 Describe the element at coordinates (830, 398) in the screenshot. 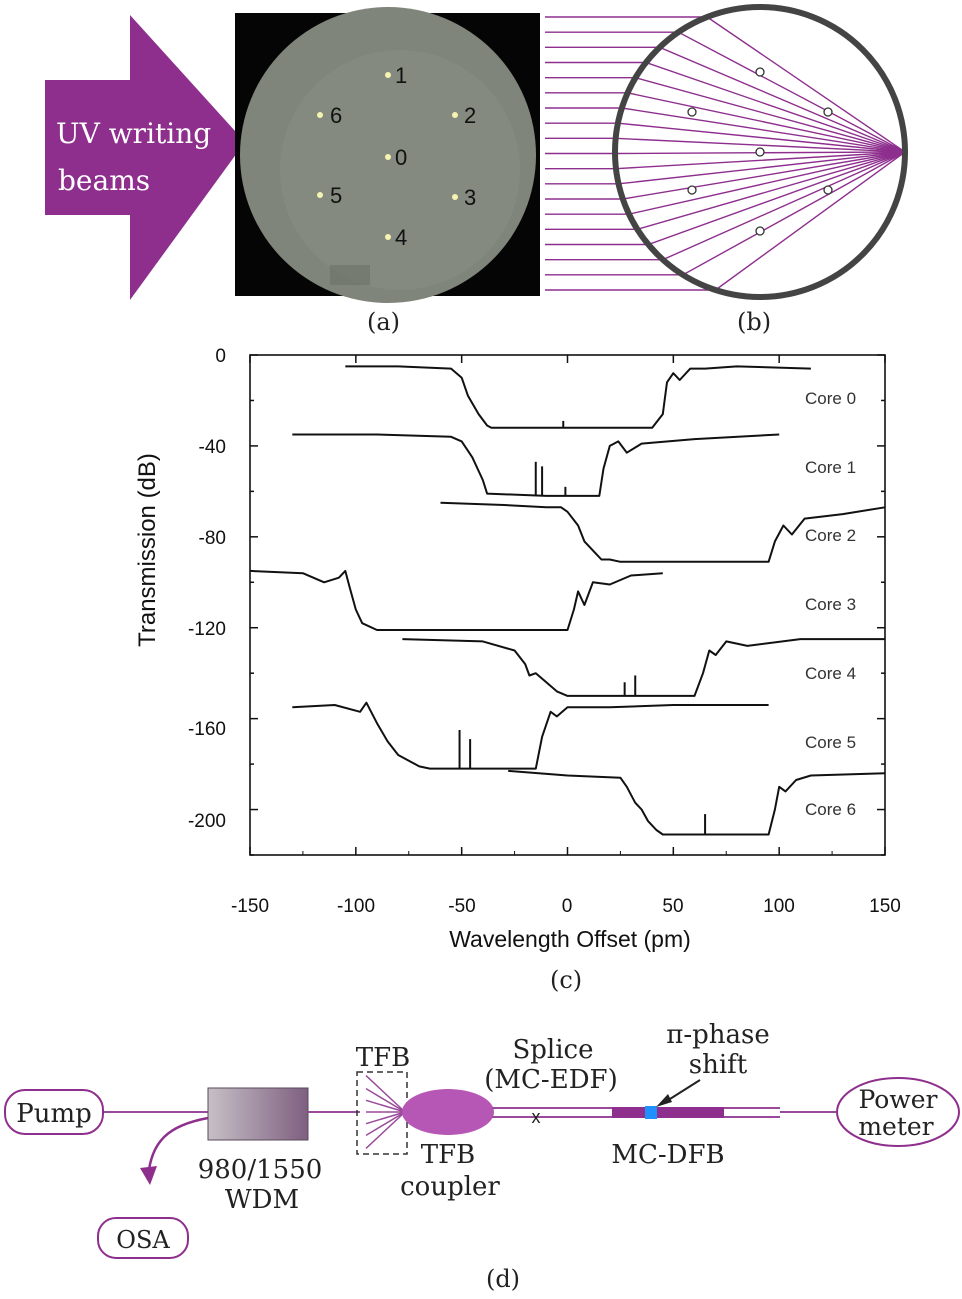

I see `series-label-core-0: Core 0` at that location.